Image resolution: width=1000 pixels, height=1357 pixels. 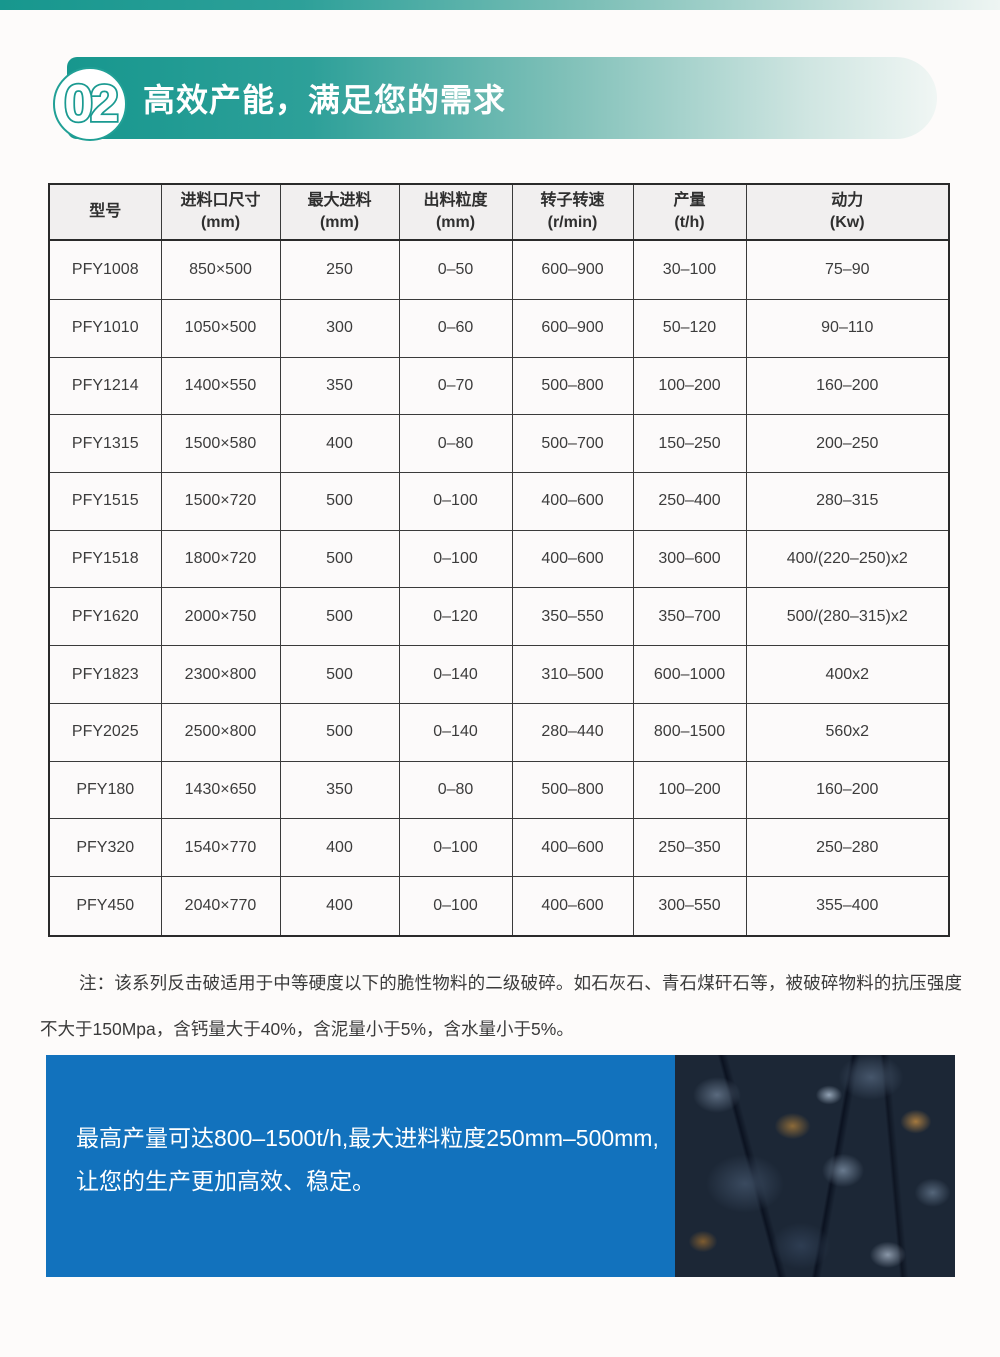 I want to click on table-cell: 30–100, so click(x=689, y=269).